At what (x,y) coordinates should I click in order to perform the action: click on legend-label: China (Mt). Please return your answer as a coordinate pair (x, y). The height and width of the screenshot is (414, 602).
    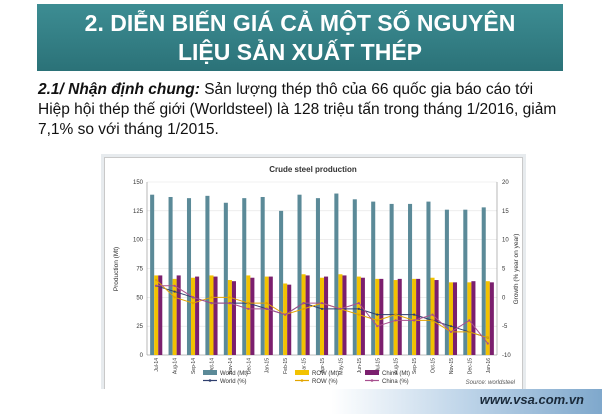
    Looking at the image, I should click on (396, 374).